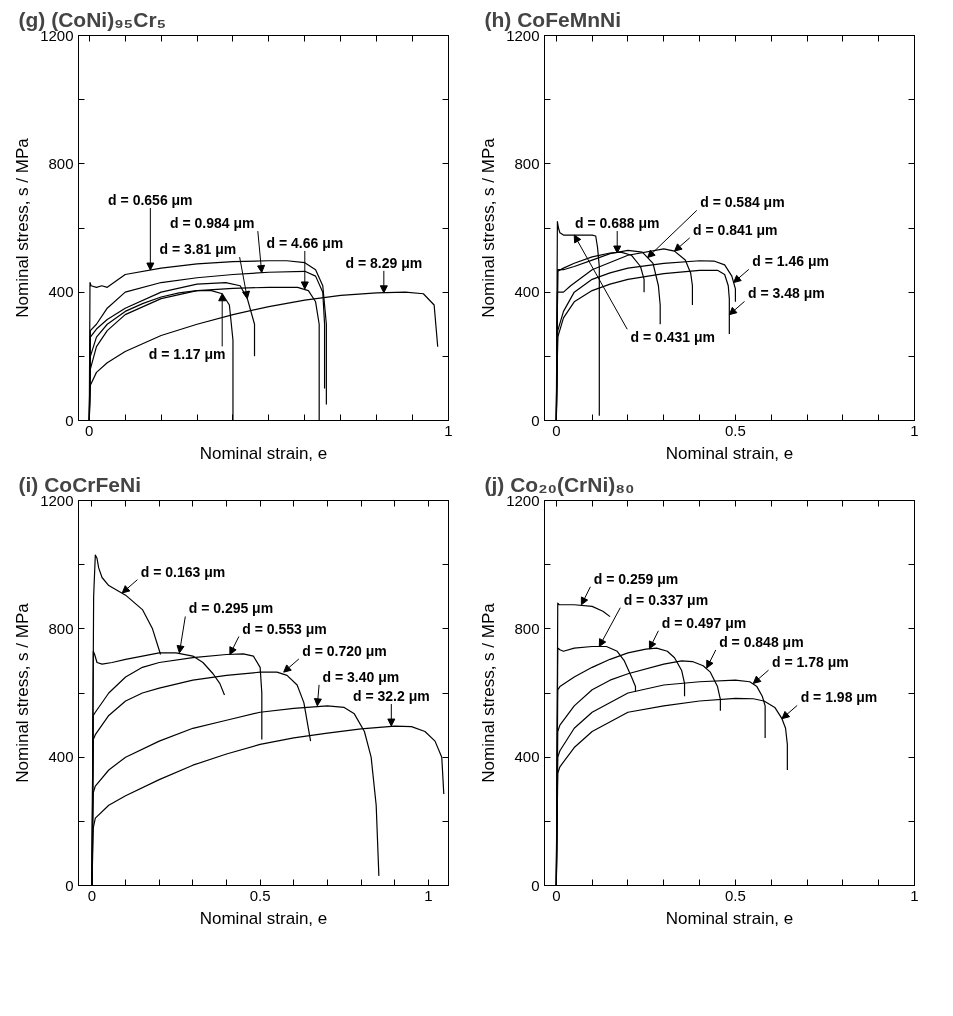  Describe the element at coordinates (198, 249) in the screenshot. I see `annotation: d = 3.81 μm` at that location.